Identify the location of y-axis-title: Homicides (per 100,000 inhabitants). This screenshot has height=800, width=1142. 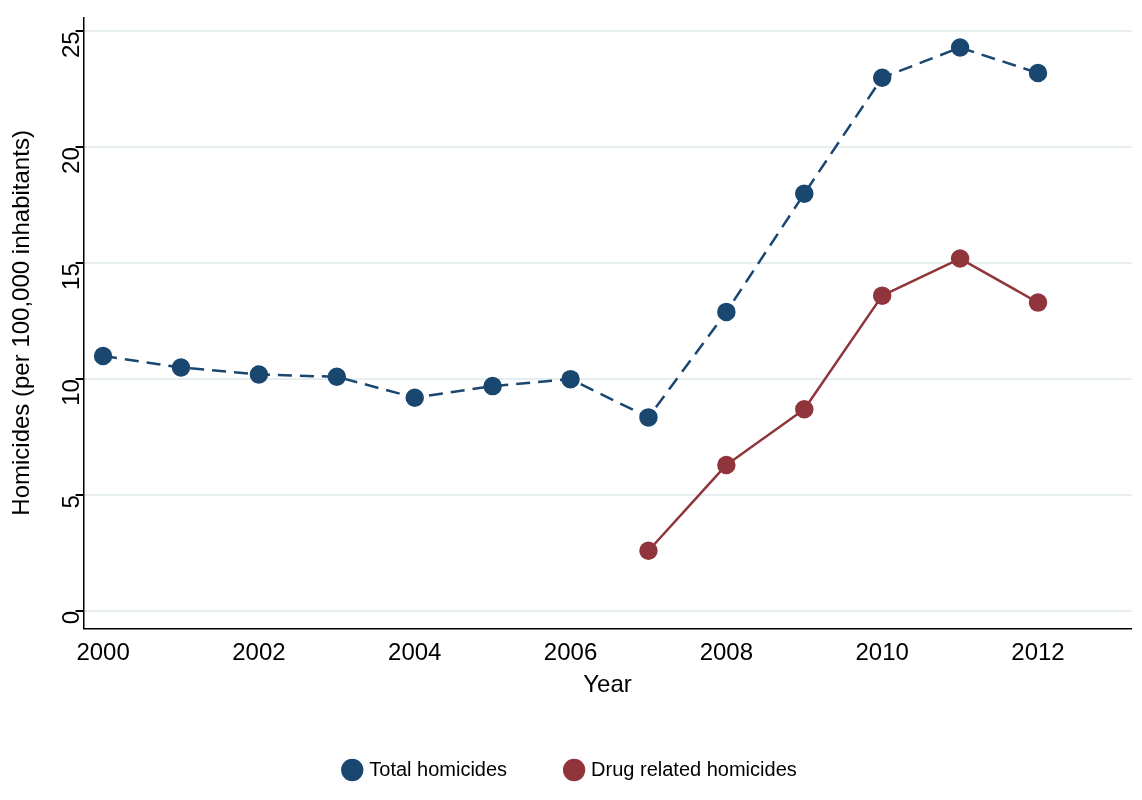
(21, 323).